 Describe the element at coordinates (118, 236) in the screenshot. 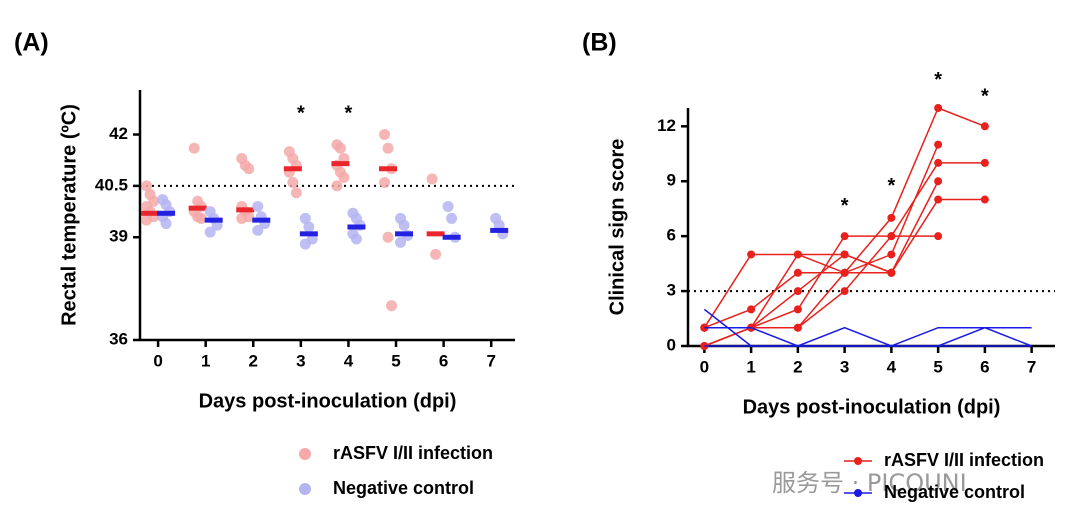

I see `y-tick-label: 39` at that location.